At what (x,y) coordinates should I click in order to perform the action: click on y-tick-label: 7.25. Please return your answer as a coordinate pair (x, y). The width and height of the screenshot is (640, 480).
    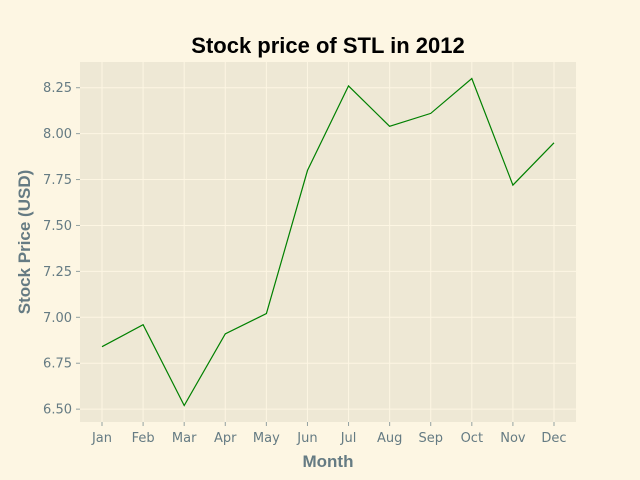
    Looking at the image, I should click on (57, 272).